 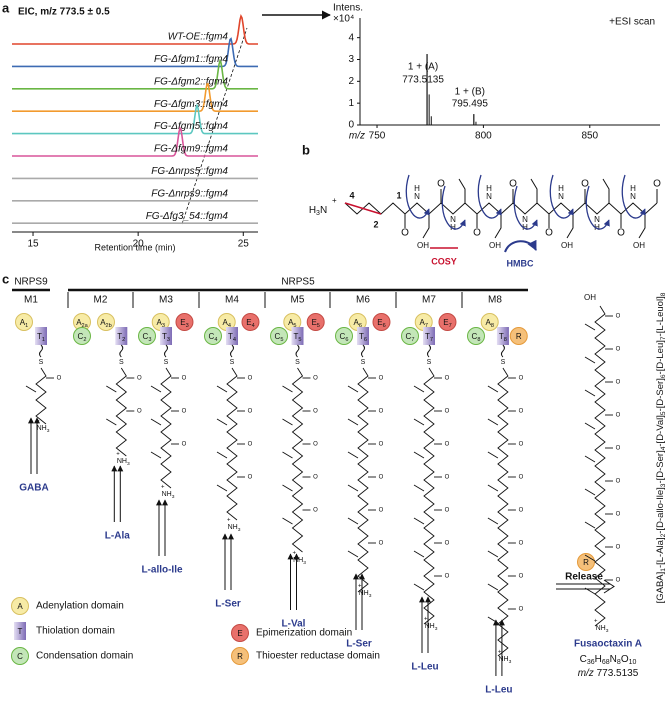 What do you see at coordinates (84, 656) in the screenshot?
I see `legend-text: Condensation domain` at bounding box center [84, 656].